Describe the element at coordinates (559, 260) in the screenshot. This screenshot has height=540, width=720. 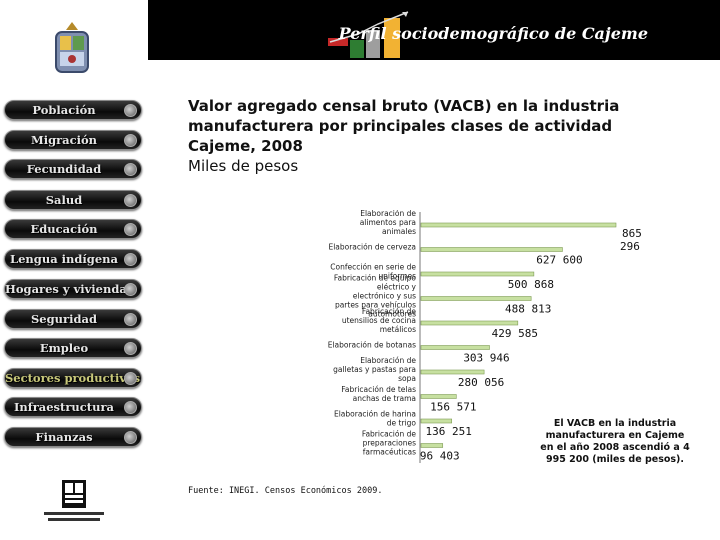
I see `value-label: 627 600` at that location.